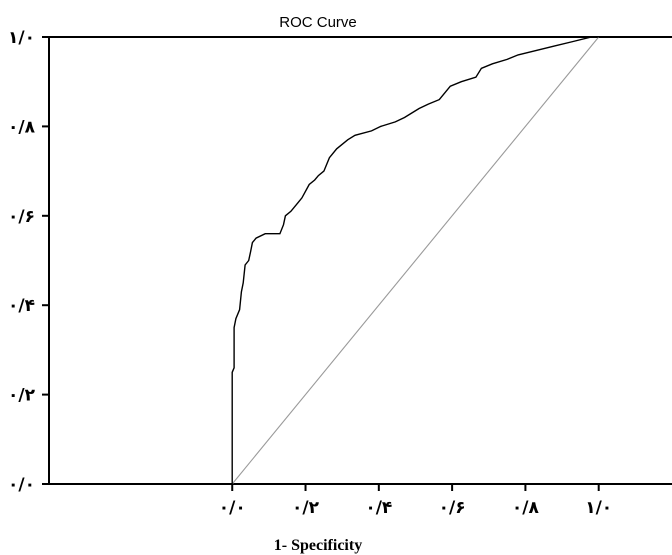 This screenshot has width=672, height=555. I want to click on chart-title: ROC Curve, so click(318, 22).